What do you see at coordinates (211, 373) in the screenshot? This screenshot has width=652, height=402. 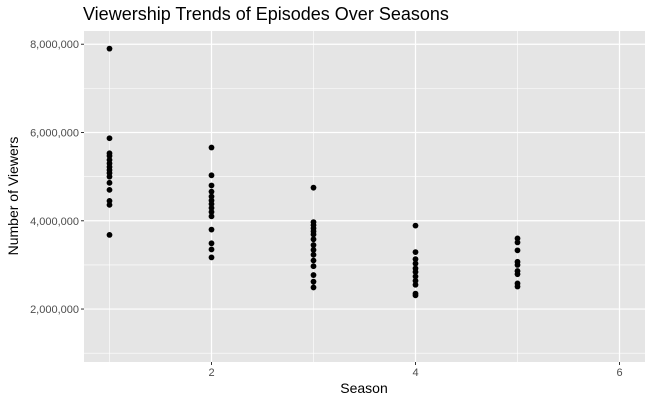 I see `x-tick-label: 2` at bounding box center [211, 373].